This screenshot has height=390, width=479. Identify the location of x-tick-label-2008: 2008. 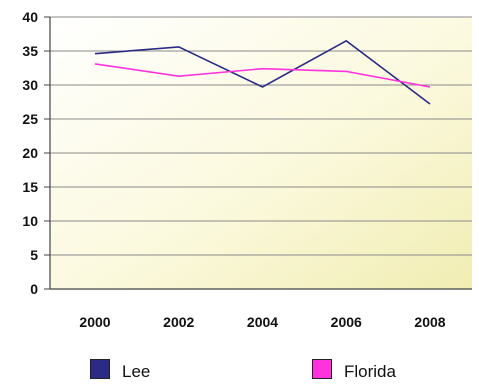
(429, 322).